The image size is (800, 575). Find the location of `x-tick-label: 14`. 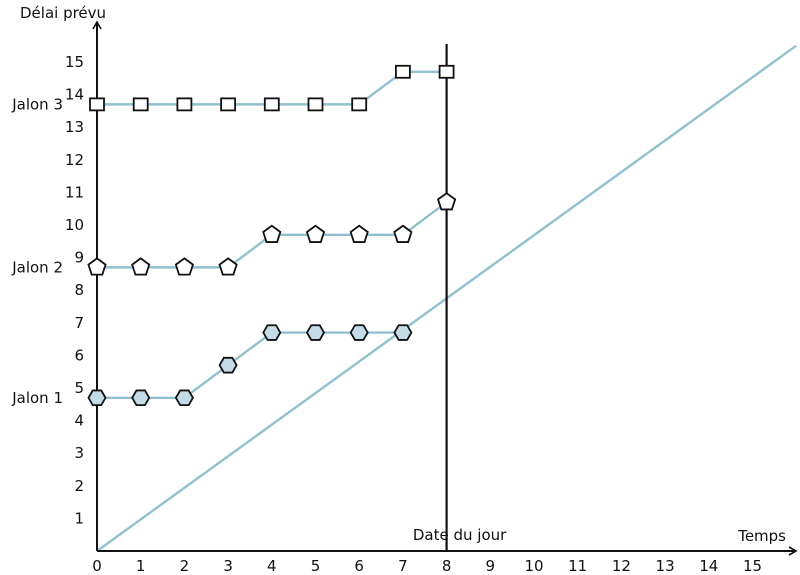

x-tick-label: 14 is located at coordinates (708, 566).